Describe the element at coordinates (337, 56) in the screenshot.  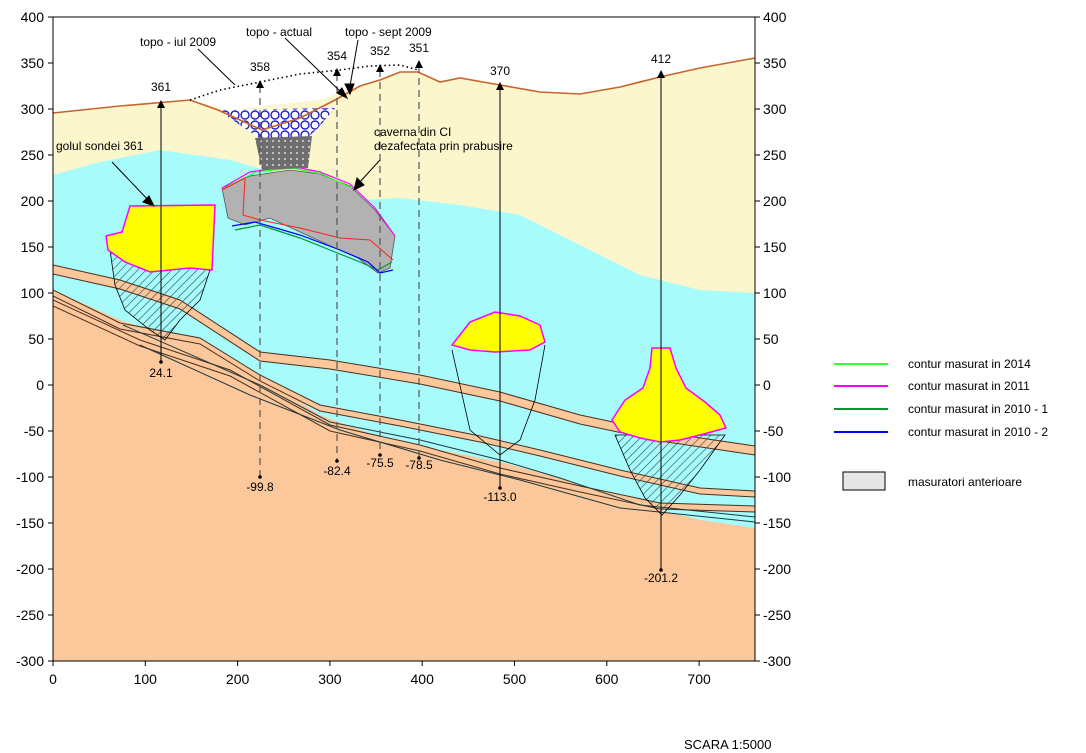
I see `well-name-label: 354` at that location.